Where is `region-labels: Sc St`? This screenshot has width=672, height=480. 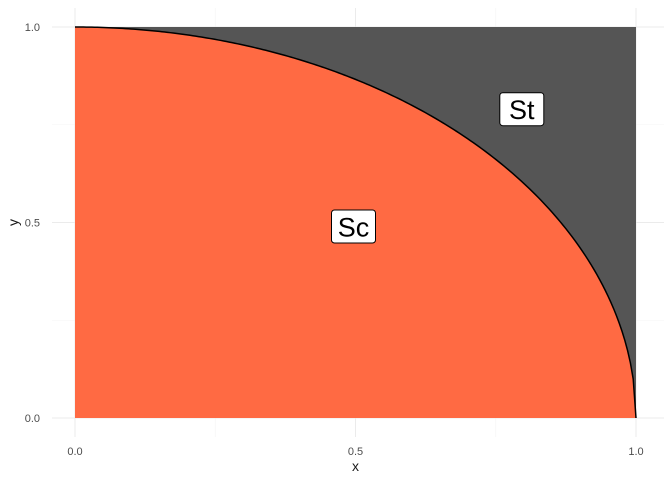
region-labels: Sc St is located at coordinates (438, 168).